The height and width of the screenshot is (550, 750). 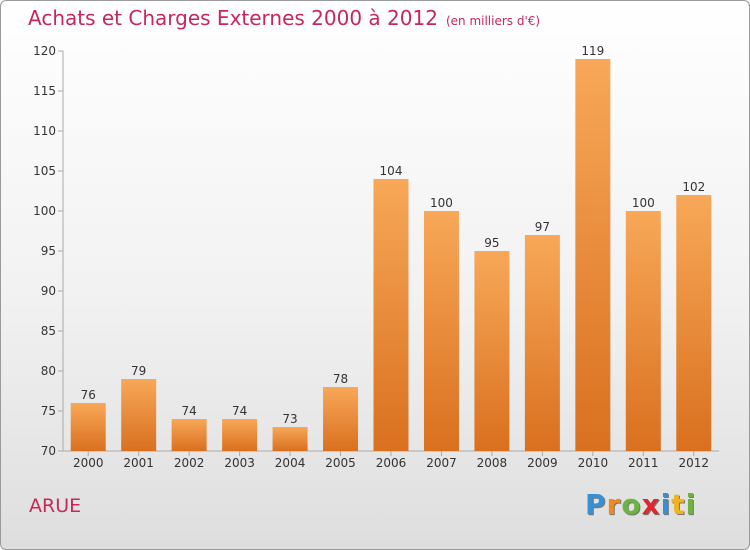 I want to click on bar-2005, so click(x=341, y=419).